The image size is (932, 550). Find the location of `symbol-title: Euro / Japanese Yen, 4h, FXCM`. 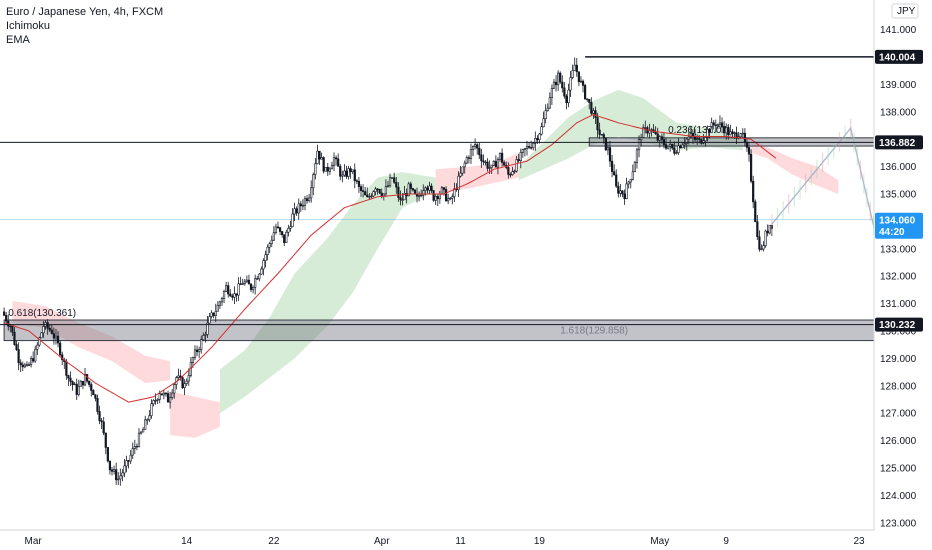

symbol-title: Euro / Japanese Yen, 4h, FXCM is located at coordinates (85, 12).